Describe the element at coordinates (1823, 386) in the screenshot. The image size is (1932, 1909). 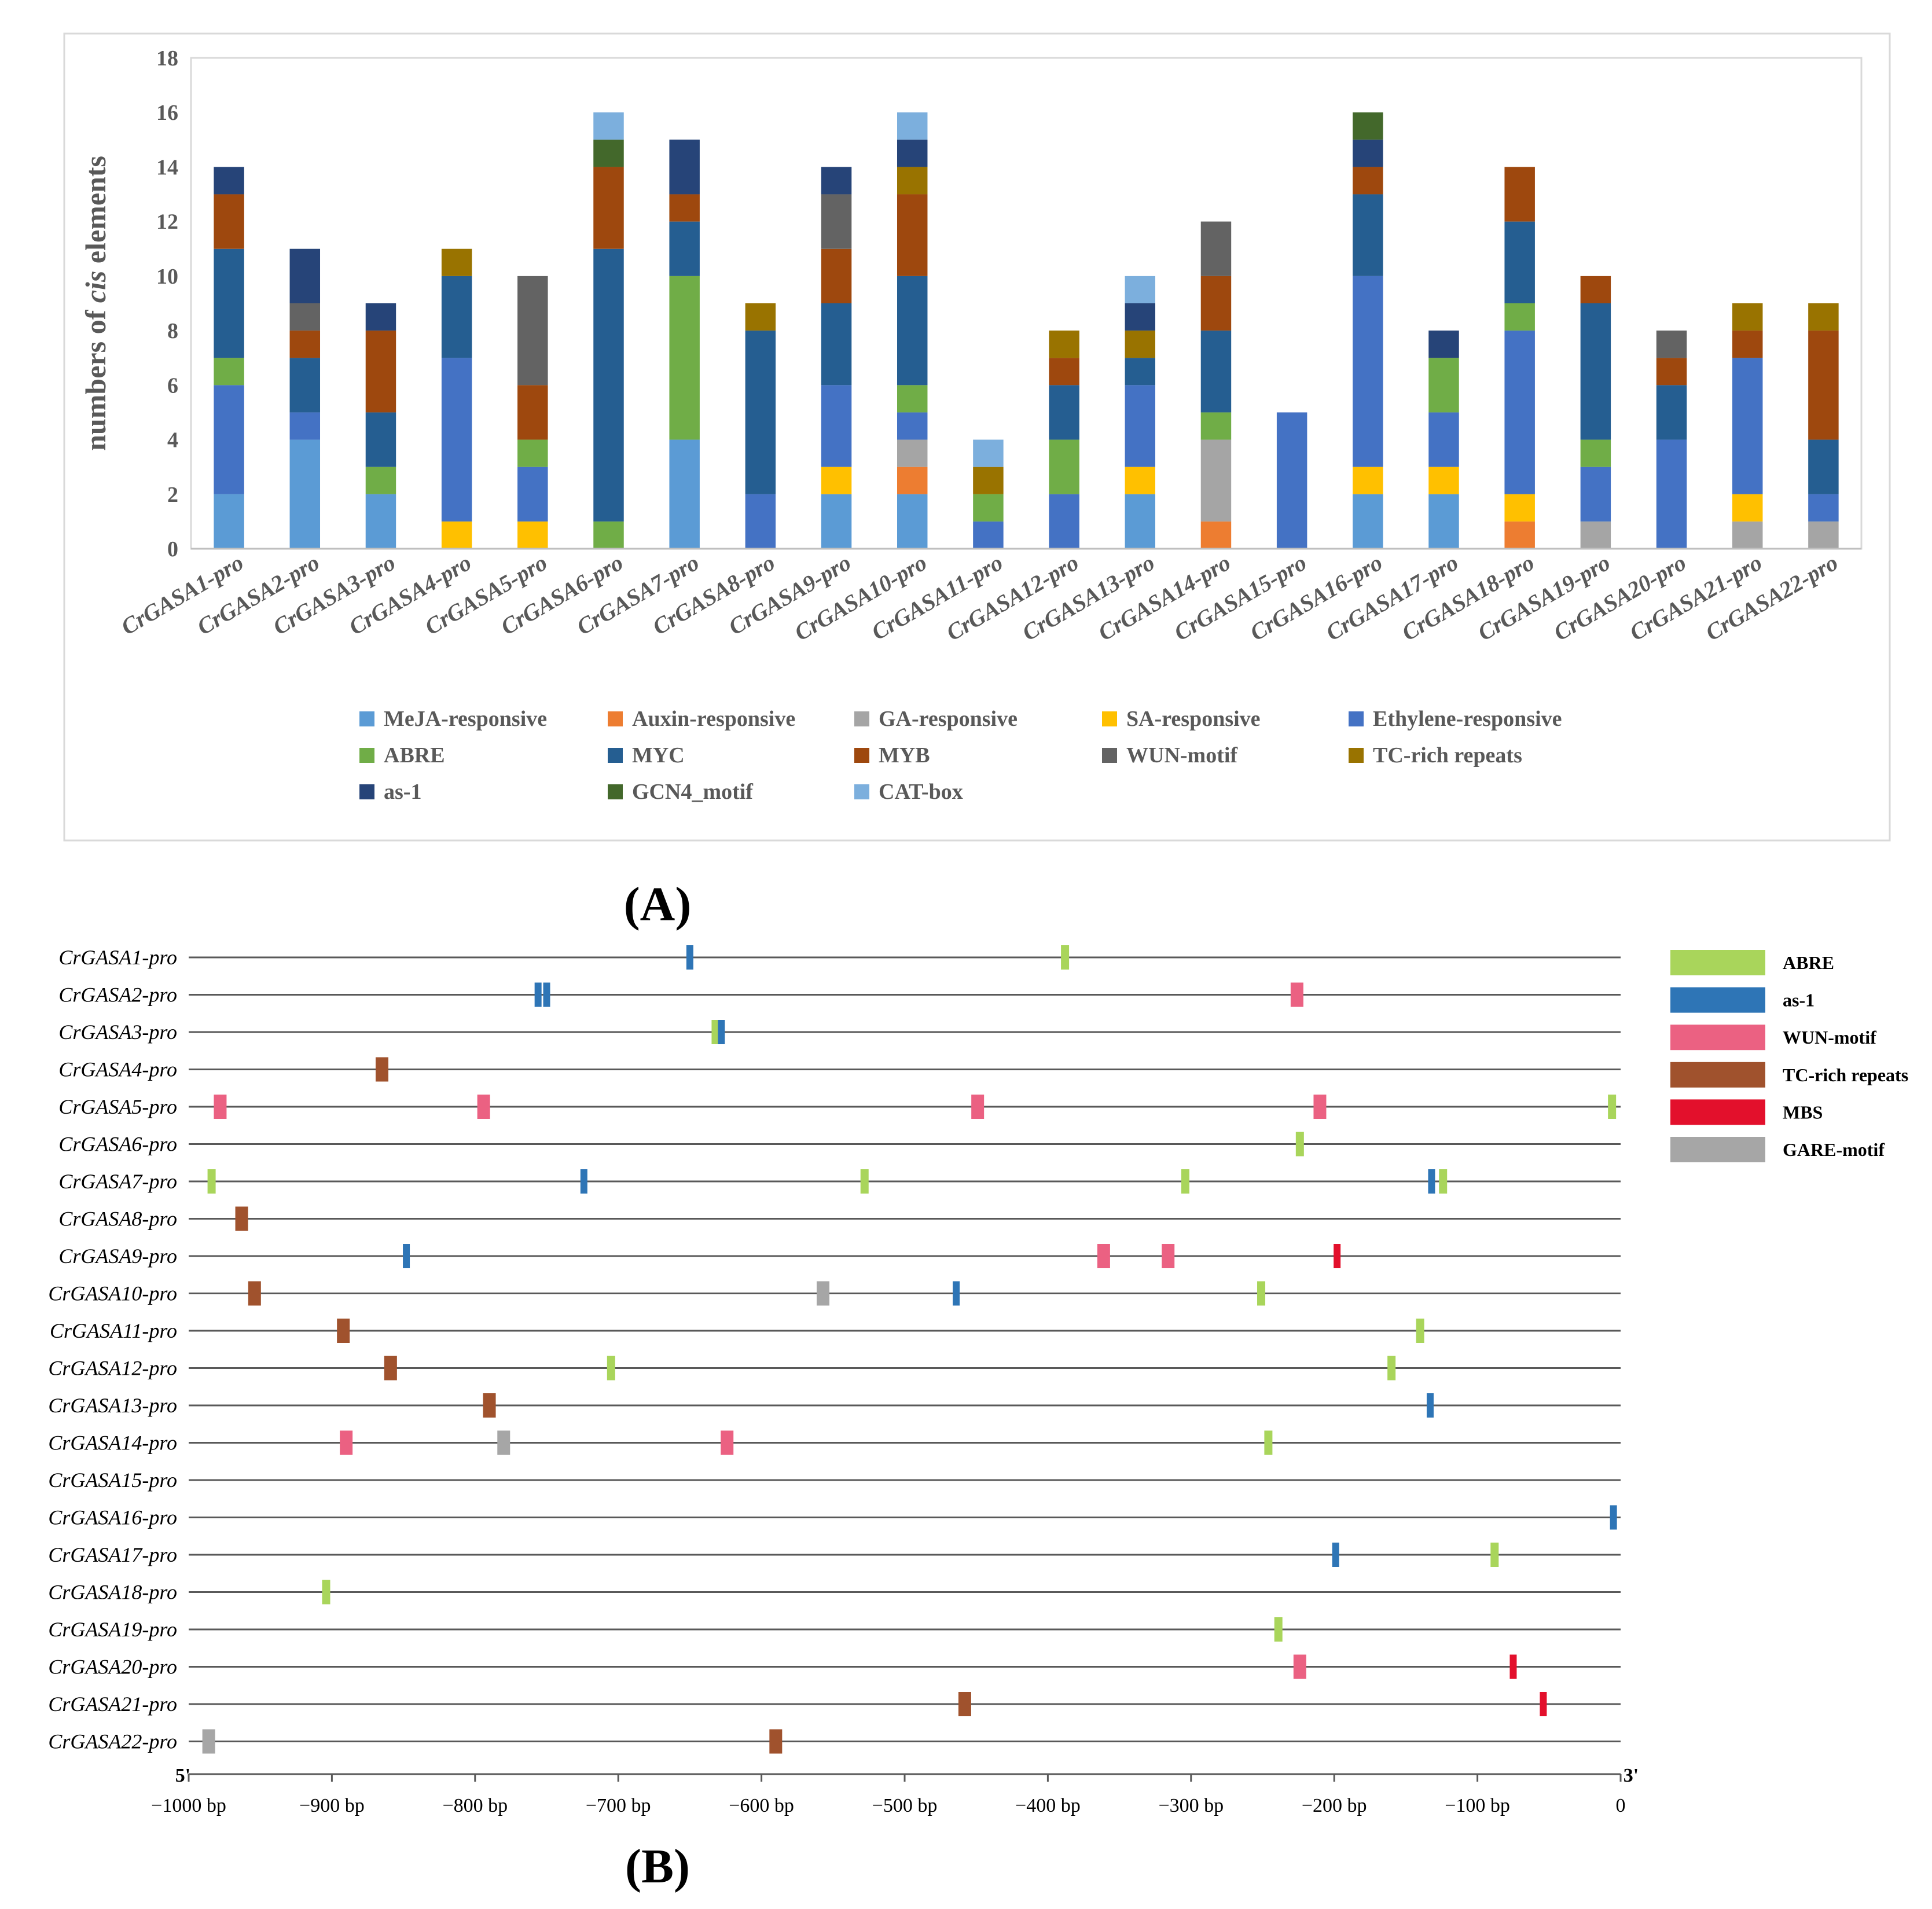
I see `bar-crgasa22-pro-myb` at that location.